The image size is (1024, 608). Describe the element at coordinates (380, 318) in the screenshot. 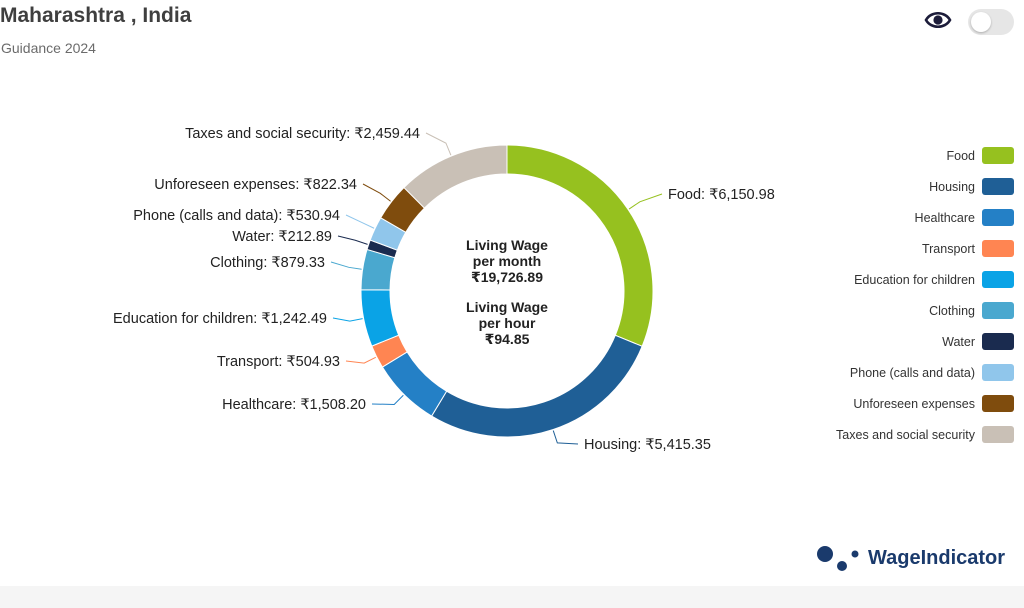

I see `slice-education-for-children` at that location.